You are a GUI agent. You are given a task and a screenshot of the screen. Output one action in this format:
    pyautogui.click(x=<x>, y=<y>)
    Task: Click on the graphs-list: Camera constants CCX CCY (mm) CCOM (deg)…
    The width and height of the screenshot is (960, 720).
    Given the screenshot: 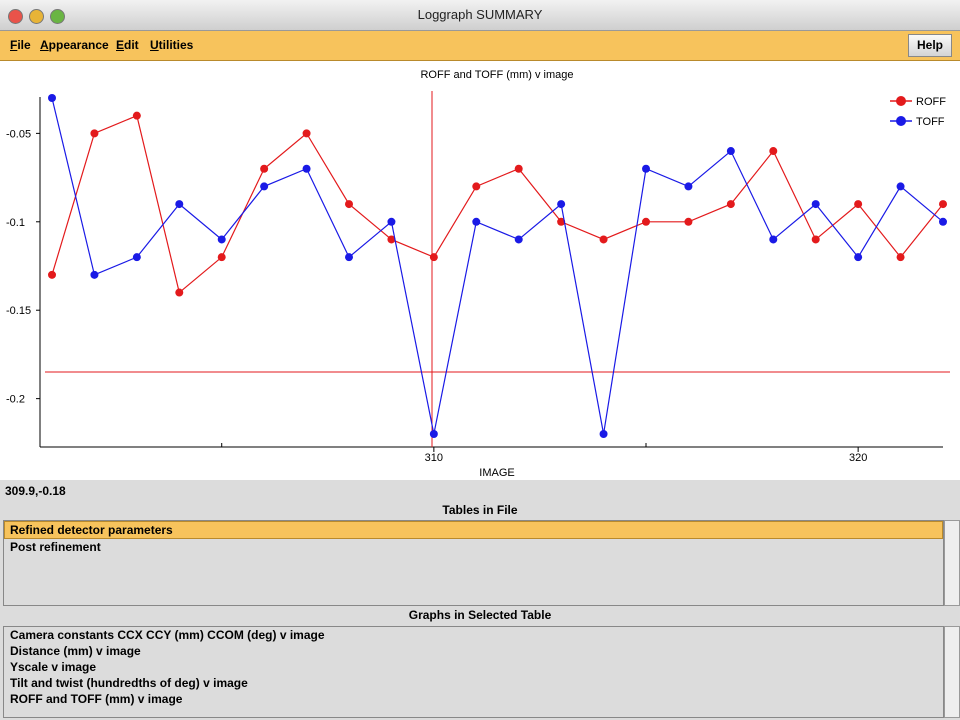 What is the action you would take?
    pyautogui.click(x=473, y=672)
    